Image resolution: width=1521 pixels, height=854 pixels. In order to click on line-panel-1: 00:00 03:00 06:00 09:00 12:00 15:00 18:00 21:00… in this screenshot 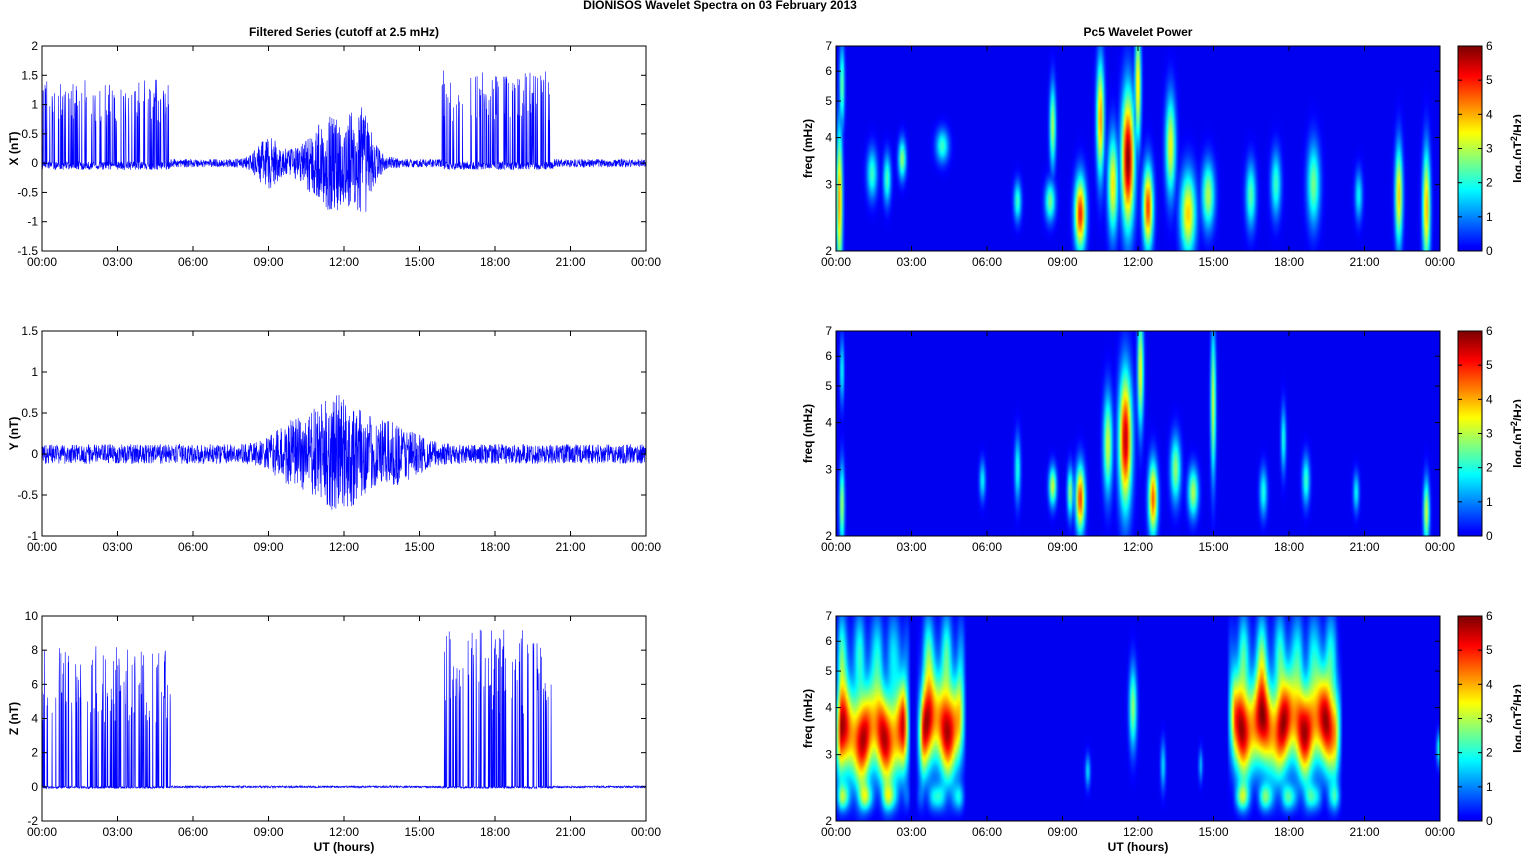, I will do `click(334, 154)`.